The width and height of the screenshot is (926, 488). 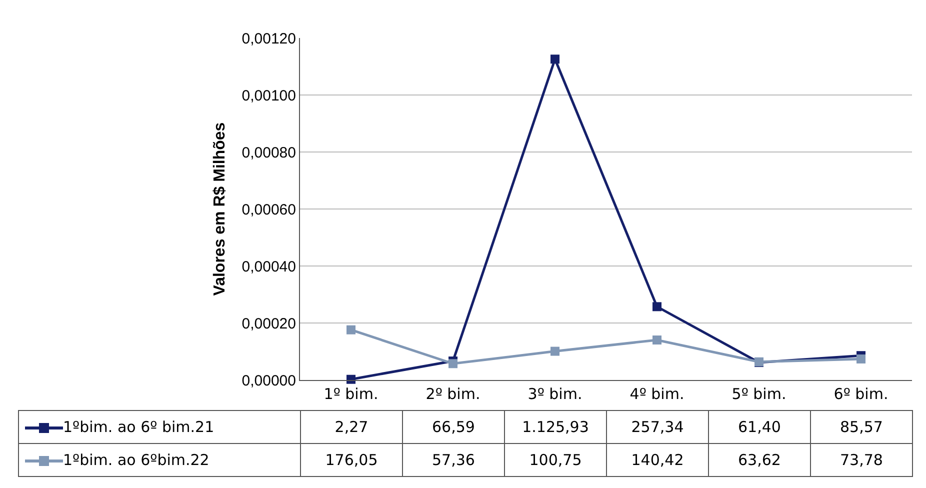 What do you see at coordinates (220, 209) in the screenshot?
I see `y-axis-title: Valores em R$ Milhões` at bounding box center [220, 209].